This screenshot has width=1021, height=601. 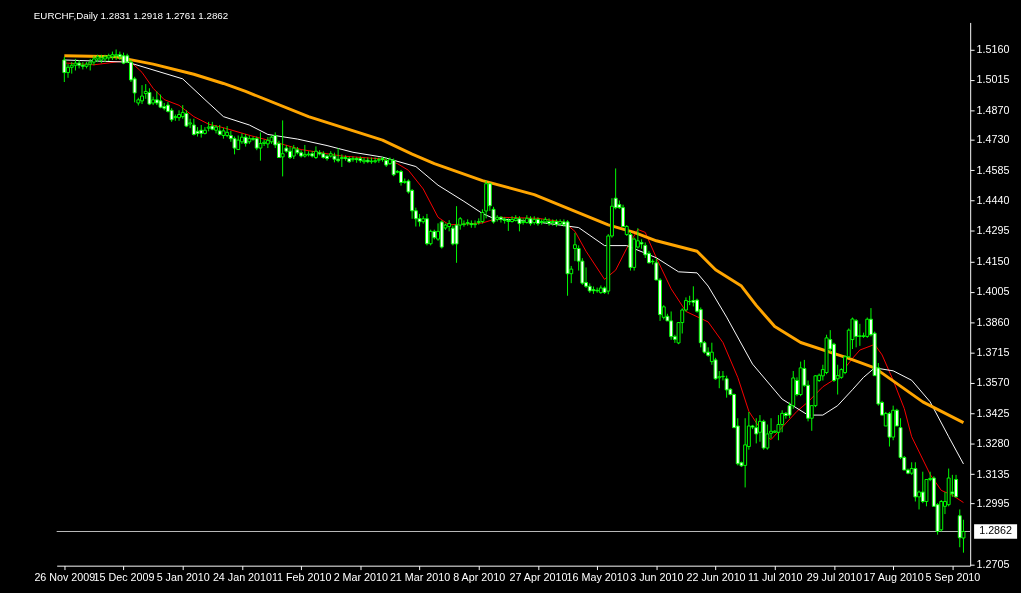 I want to click on x-tick-label: 26 Nov 2009, so click(x=65, y=576).